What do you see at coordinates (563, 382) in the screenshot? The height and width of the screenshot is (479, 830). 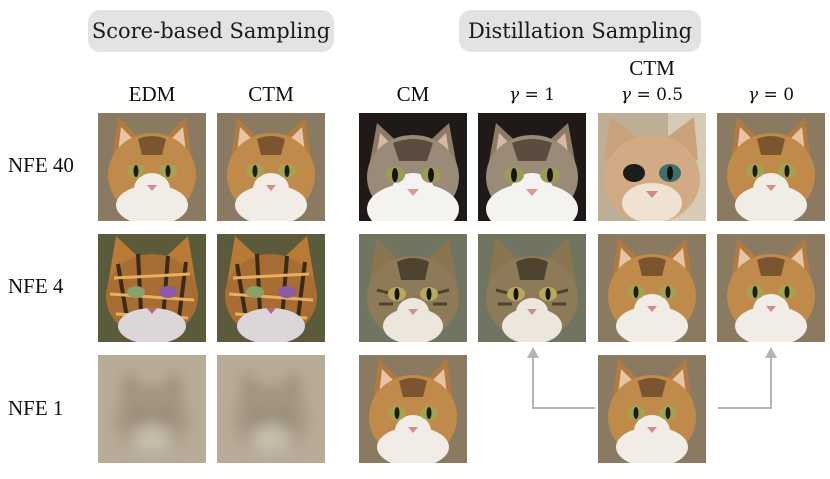 I see `arrow-to-gamma1` at bounding box center [563, 382].